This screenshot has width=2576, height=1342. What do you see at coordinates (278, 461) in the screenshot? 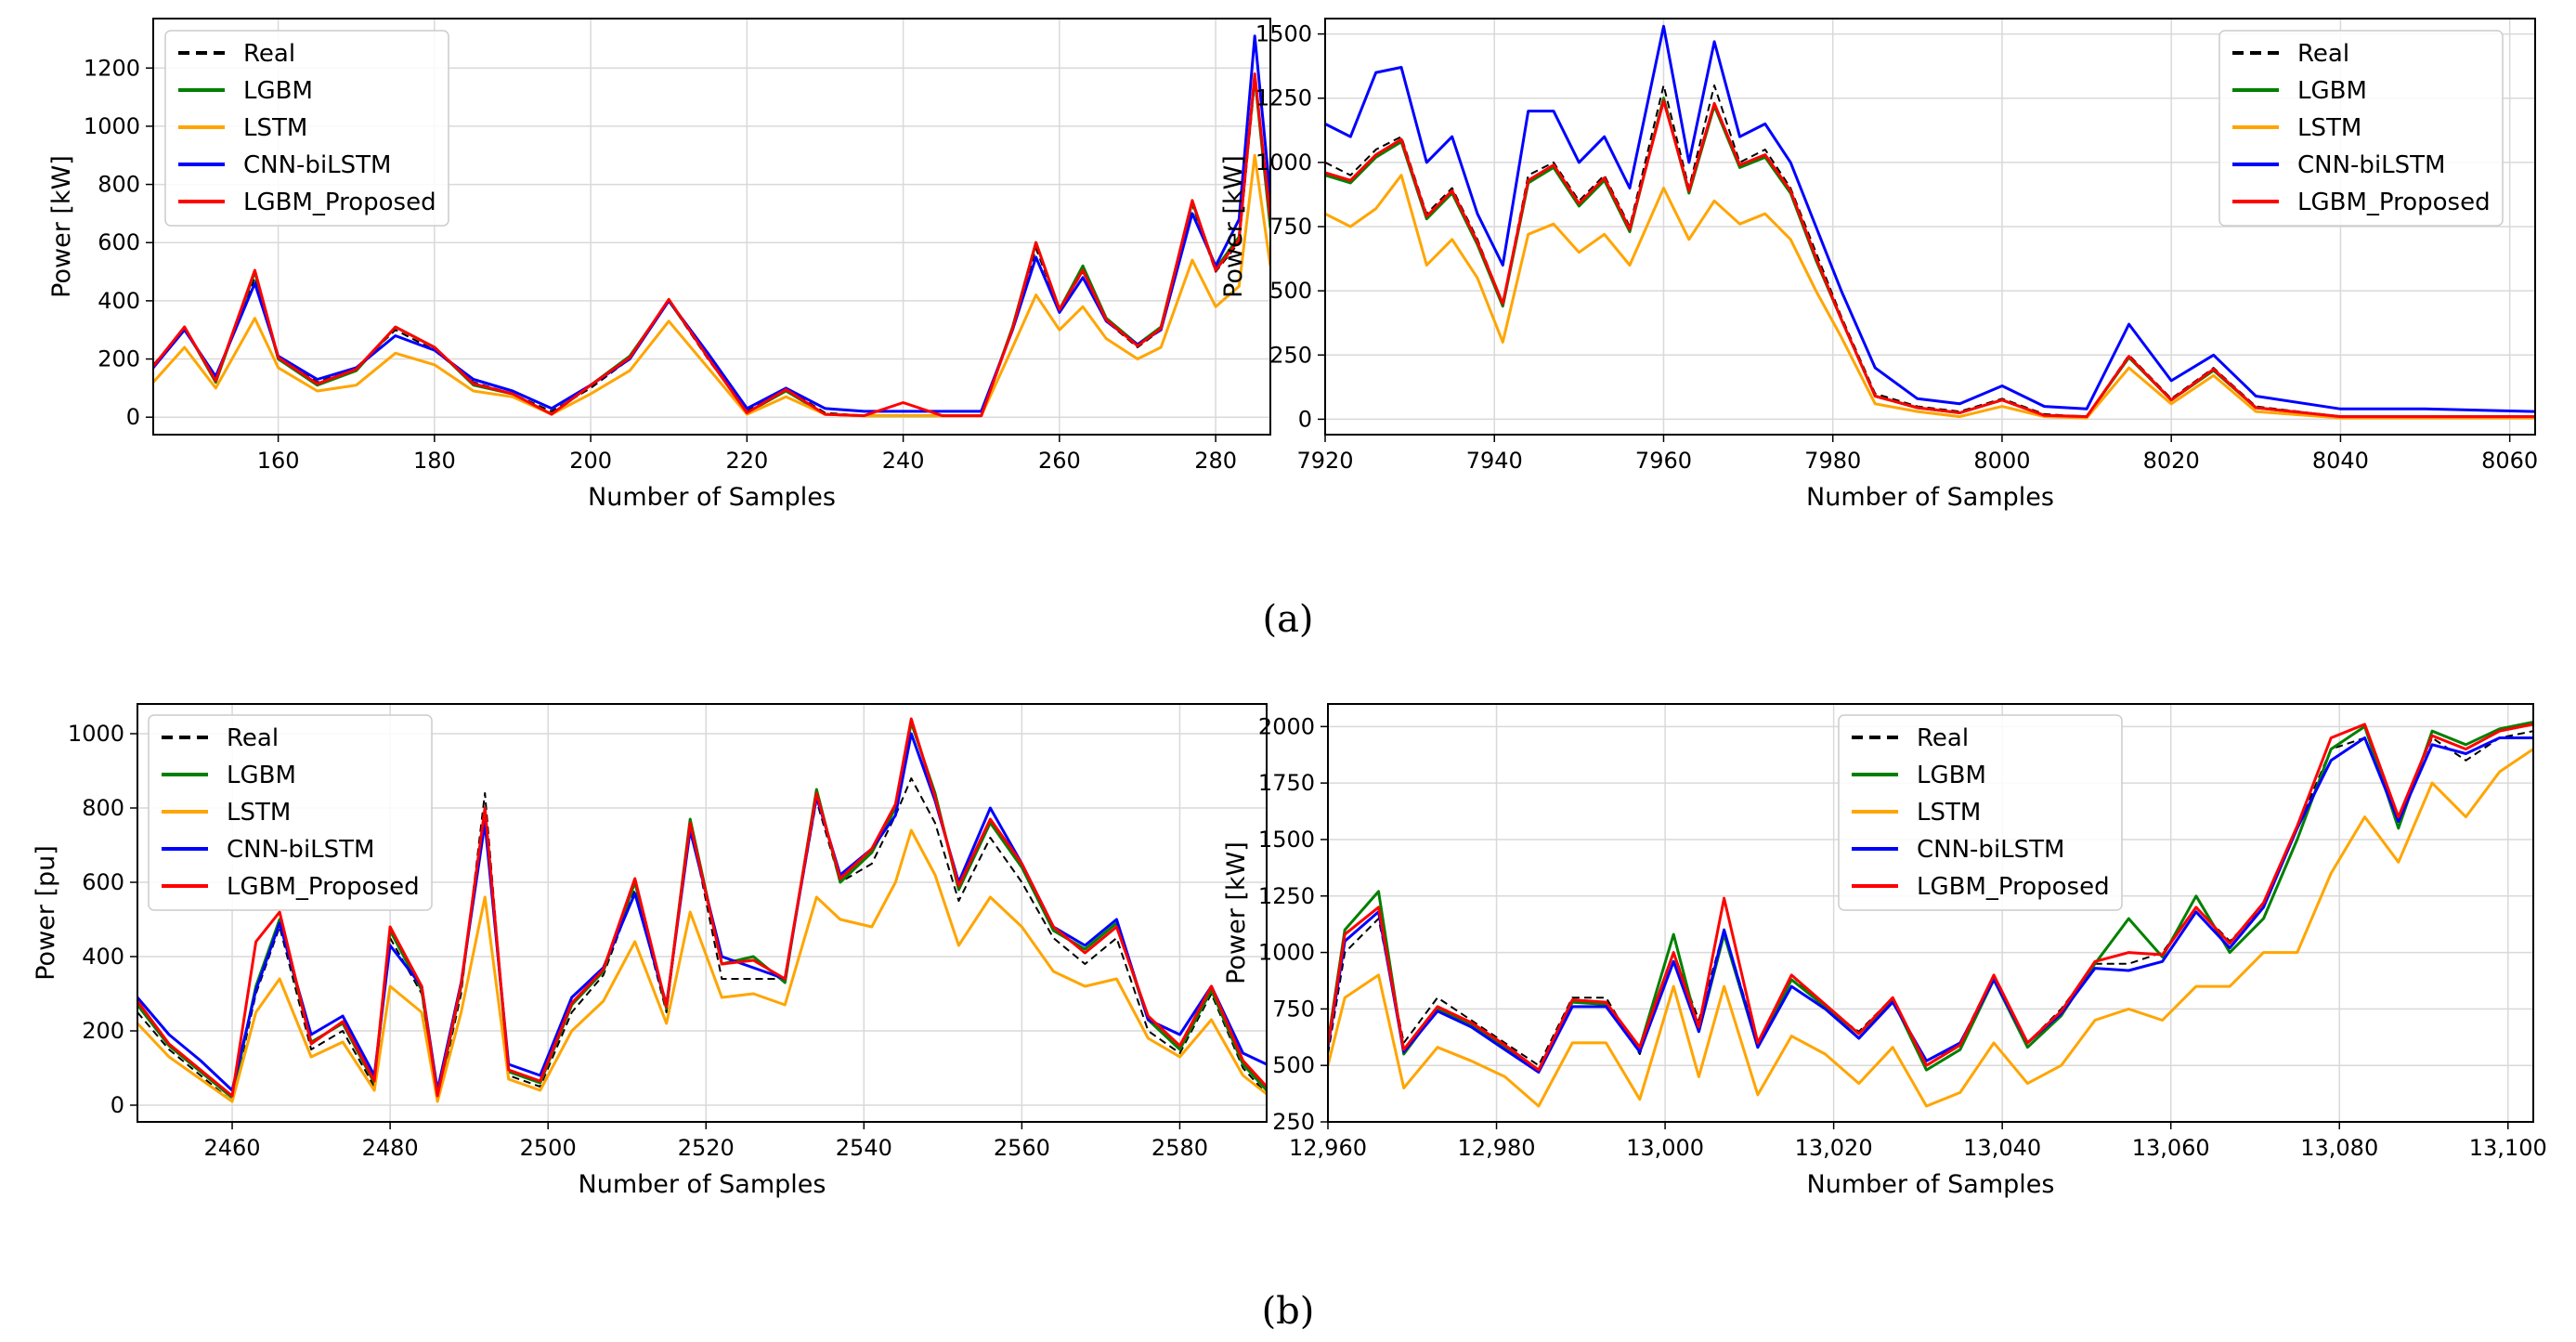
I see `x-tick-label: 160` at bounding box center [278, 461].